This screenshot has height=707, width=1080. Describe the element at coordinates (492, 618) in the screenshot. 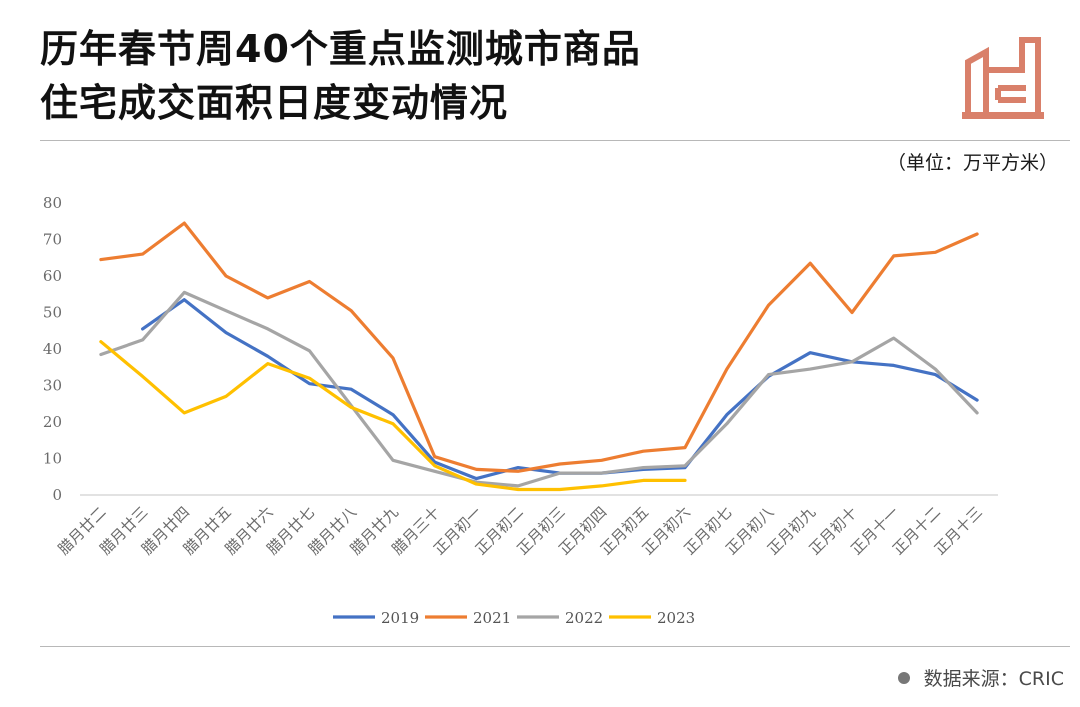

I see `legend-label-2021: 2021` at that location.